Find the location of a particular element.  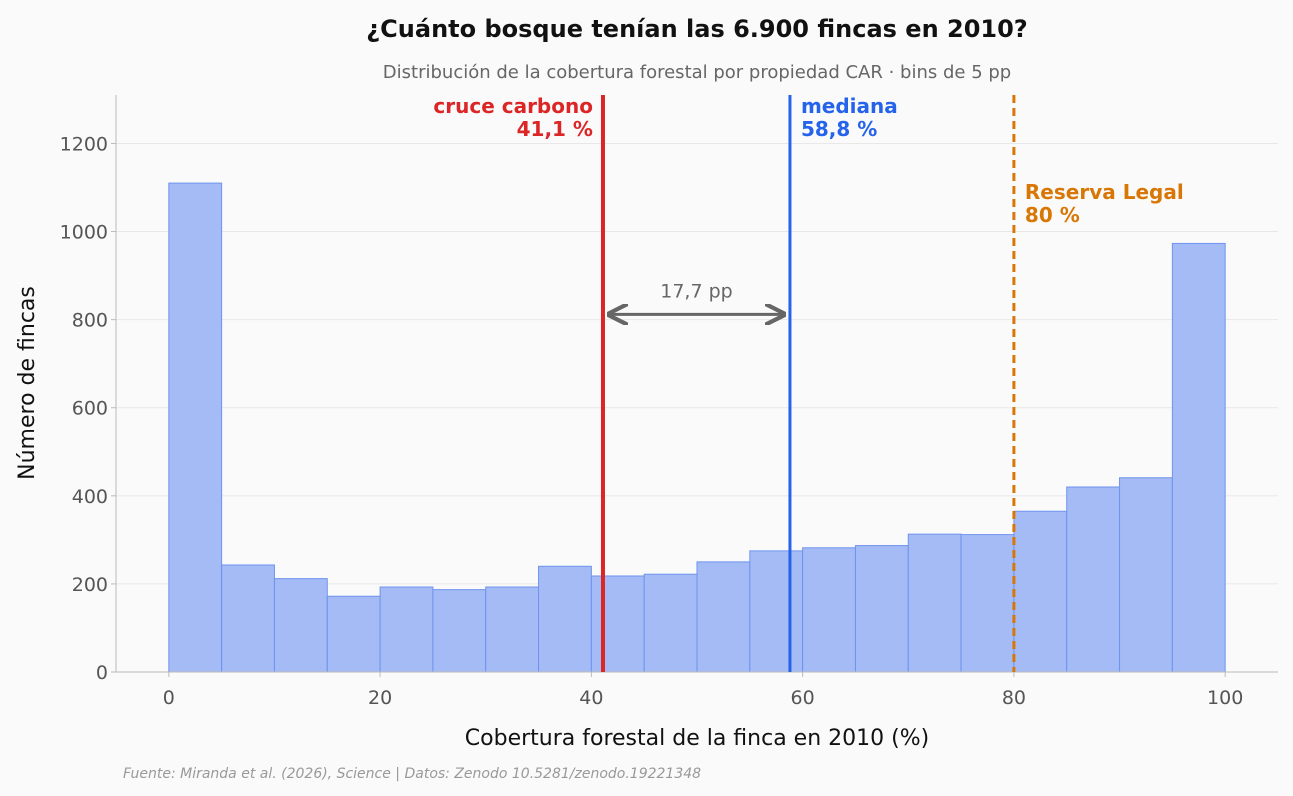

y-tick-label: 800 is located at coordinates (90, 321).